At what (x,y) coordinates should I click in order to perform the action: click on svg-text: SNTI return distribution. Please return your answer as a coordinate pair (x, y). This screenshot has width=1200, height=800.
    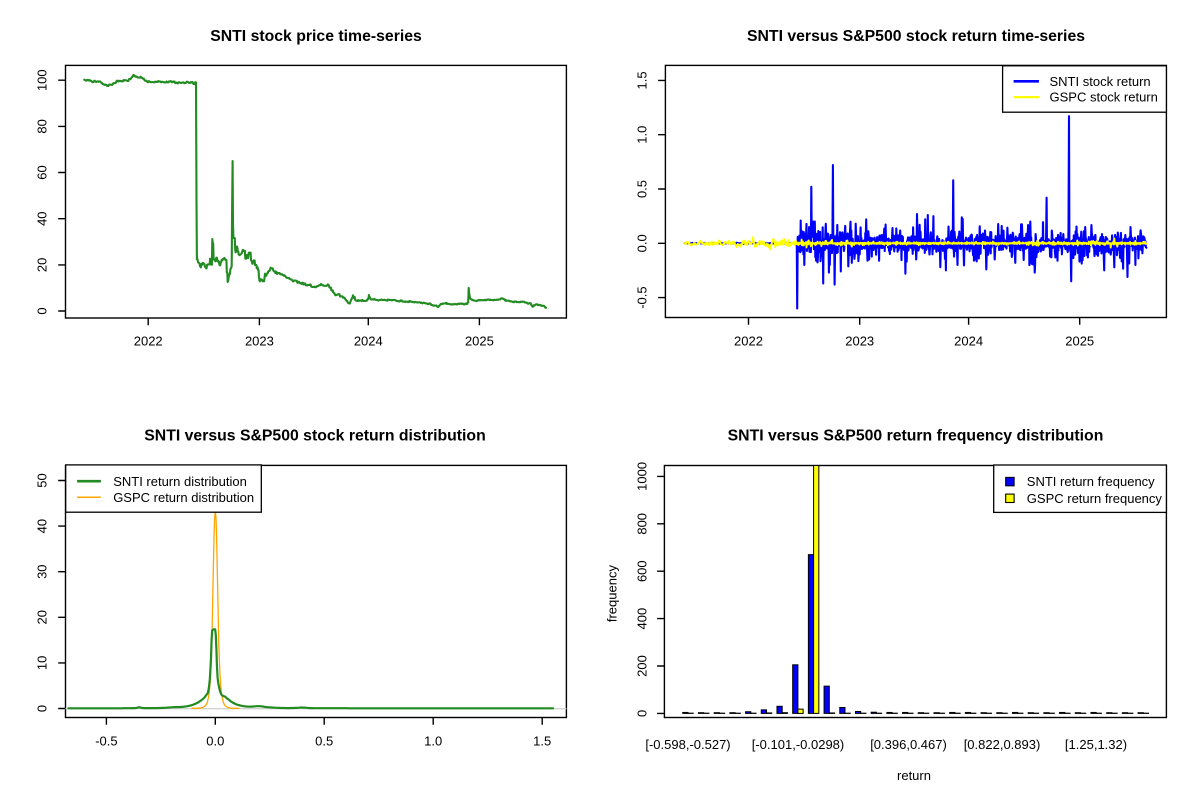
    Looking at the image, I should click on (180, 481).